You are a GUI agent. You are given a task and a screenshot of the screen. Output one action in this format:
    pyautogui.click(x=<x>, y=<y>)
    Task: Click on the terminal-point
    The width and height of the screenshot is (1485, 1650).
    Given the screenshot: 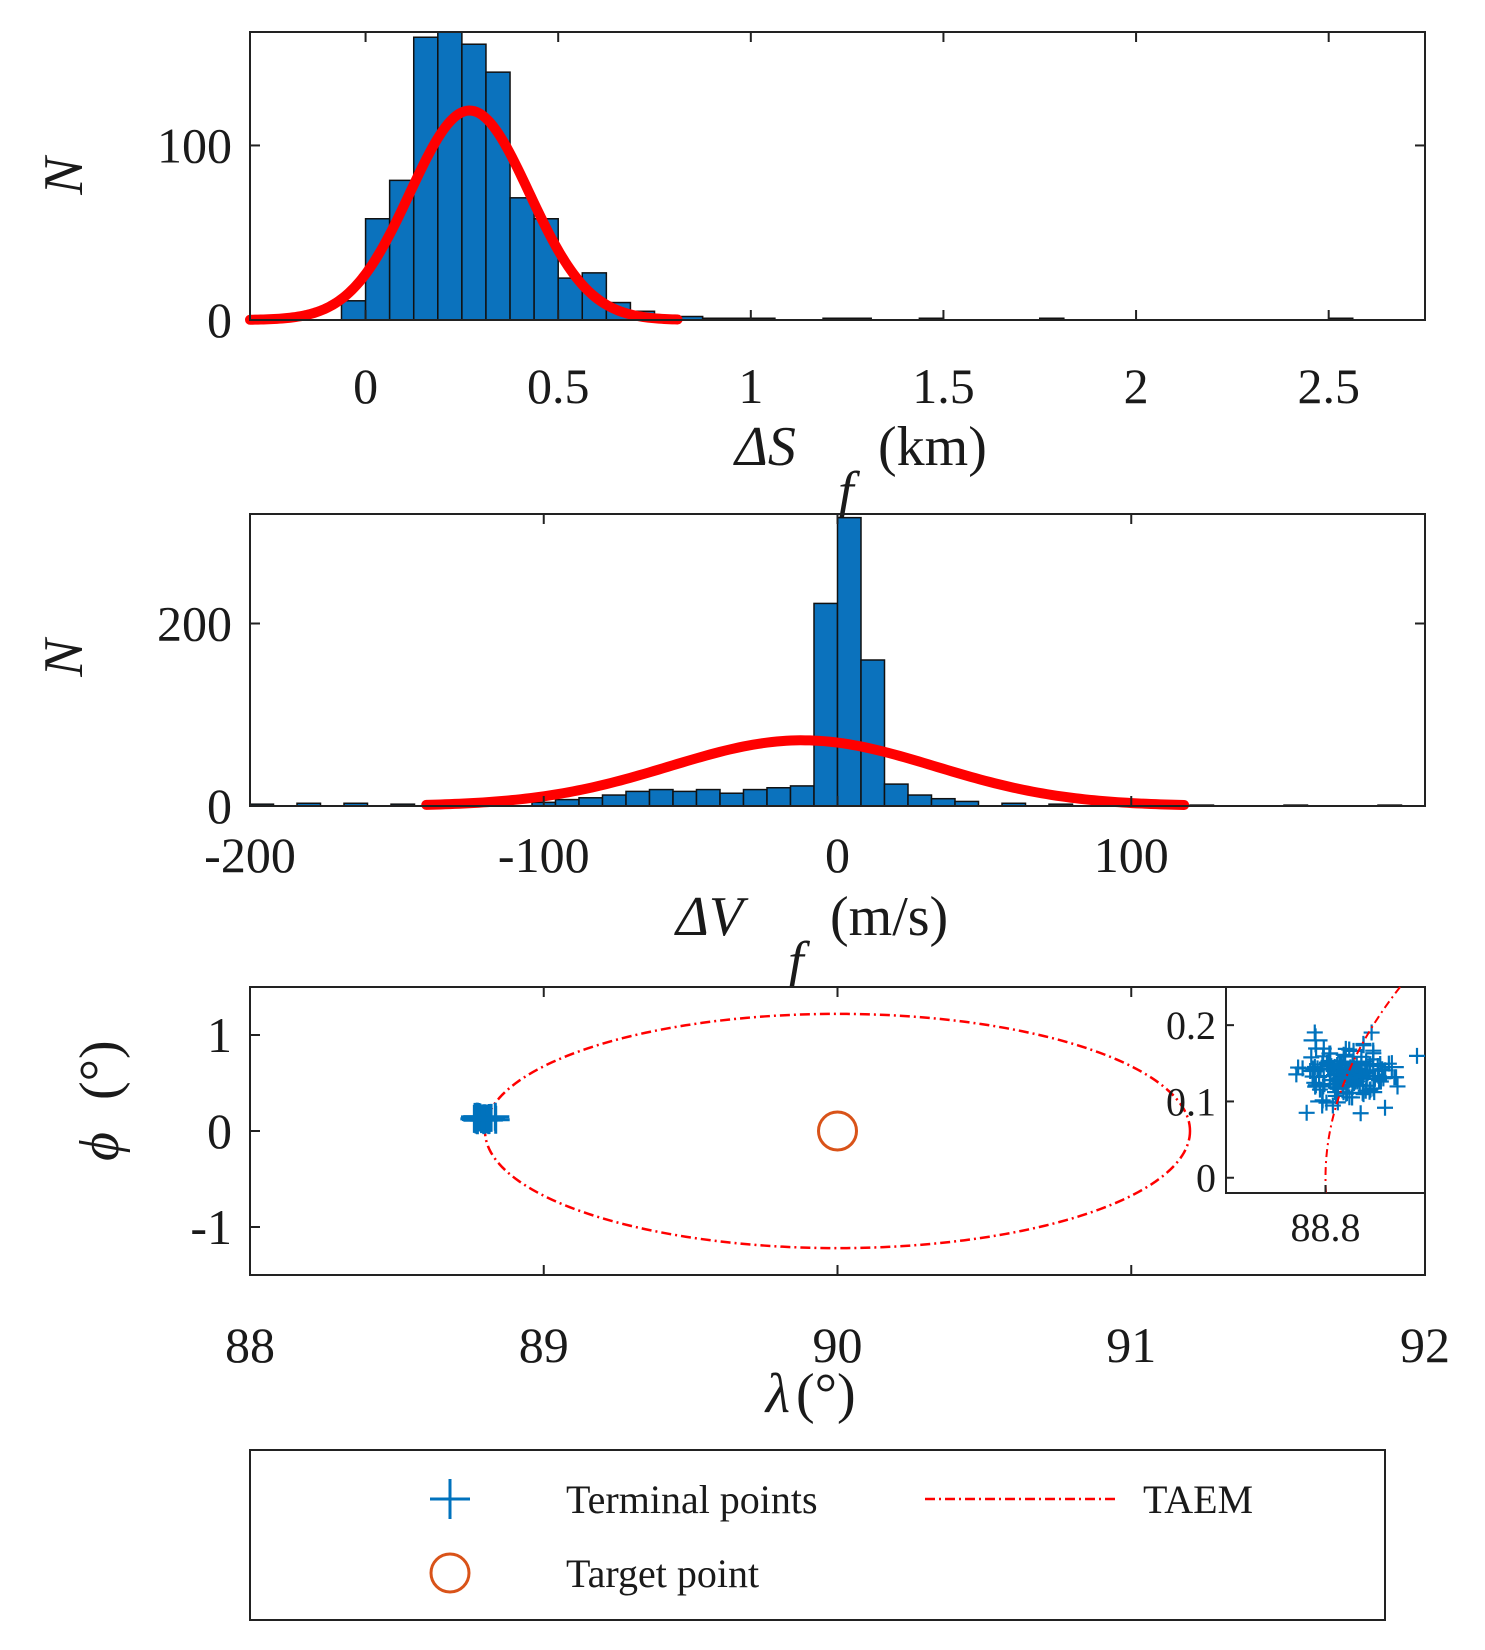 What is the action you would take?
    pyautogui.click(x=489, y=1117)
    